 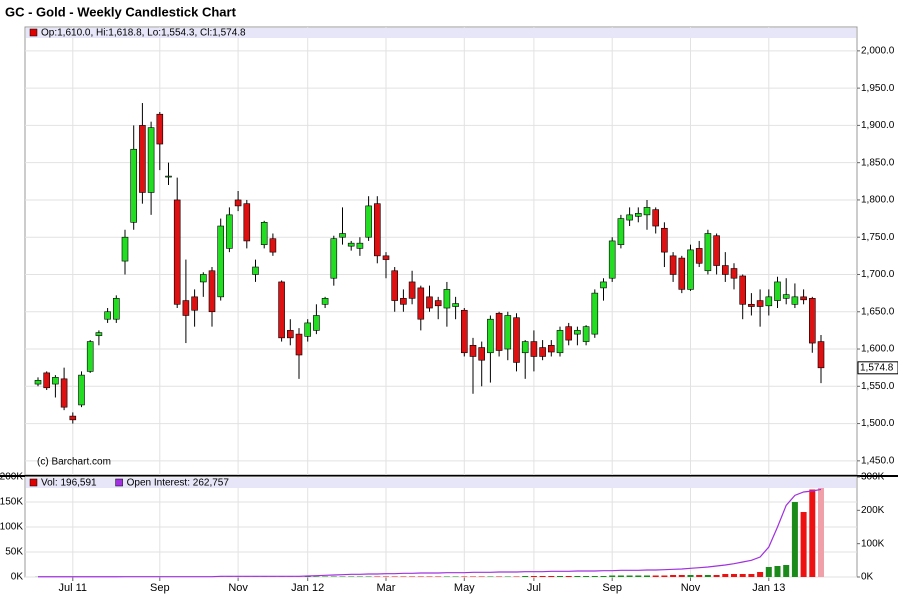 I want to click on y2-tick-label: 100K, so click(x=873, y=543).